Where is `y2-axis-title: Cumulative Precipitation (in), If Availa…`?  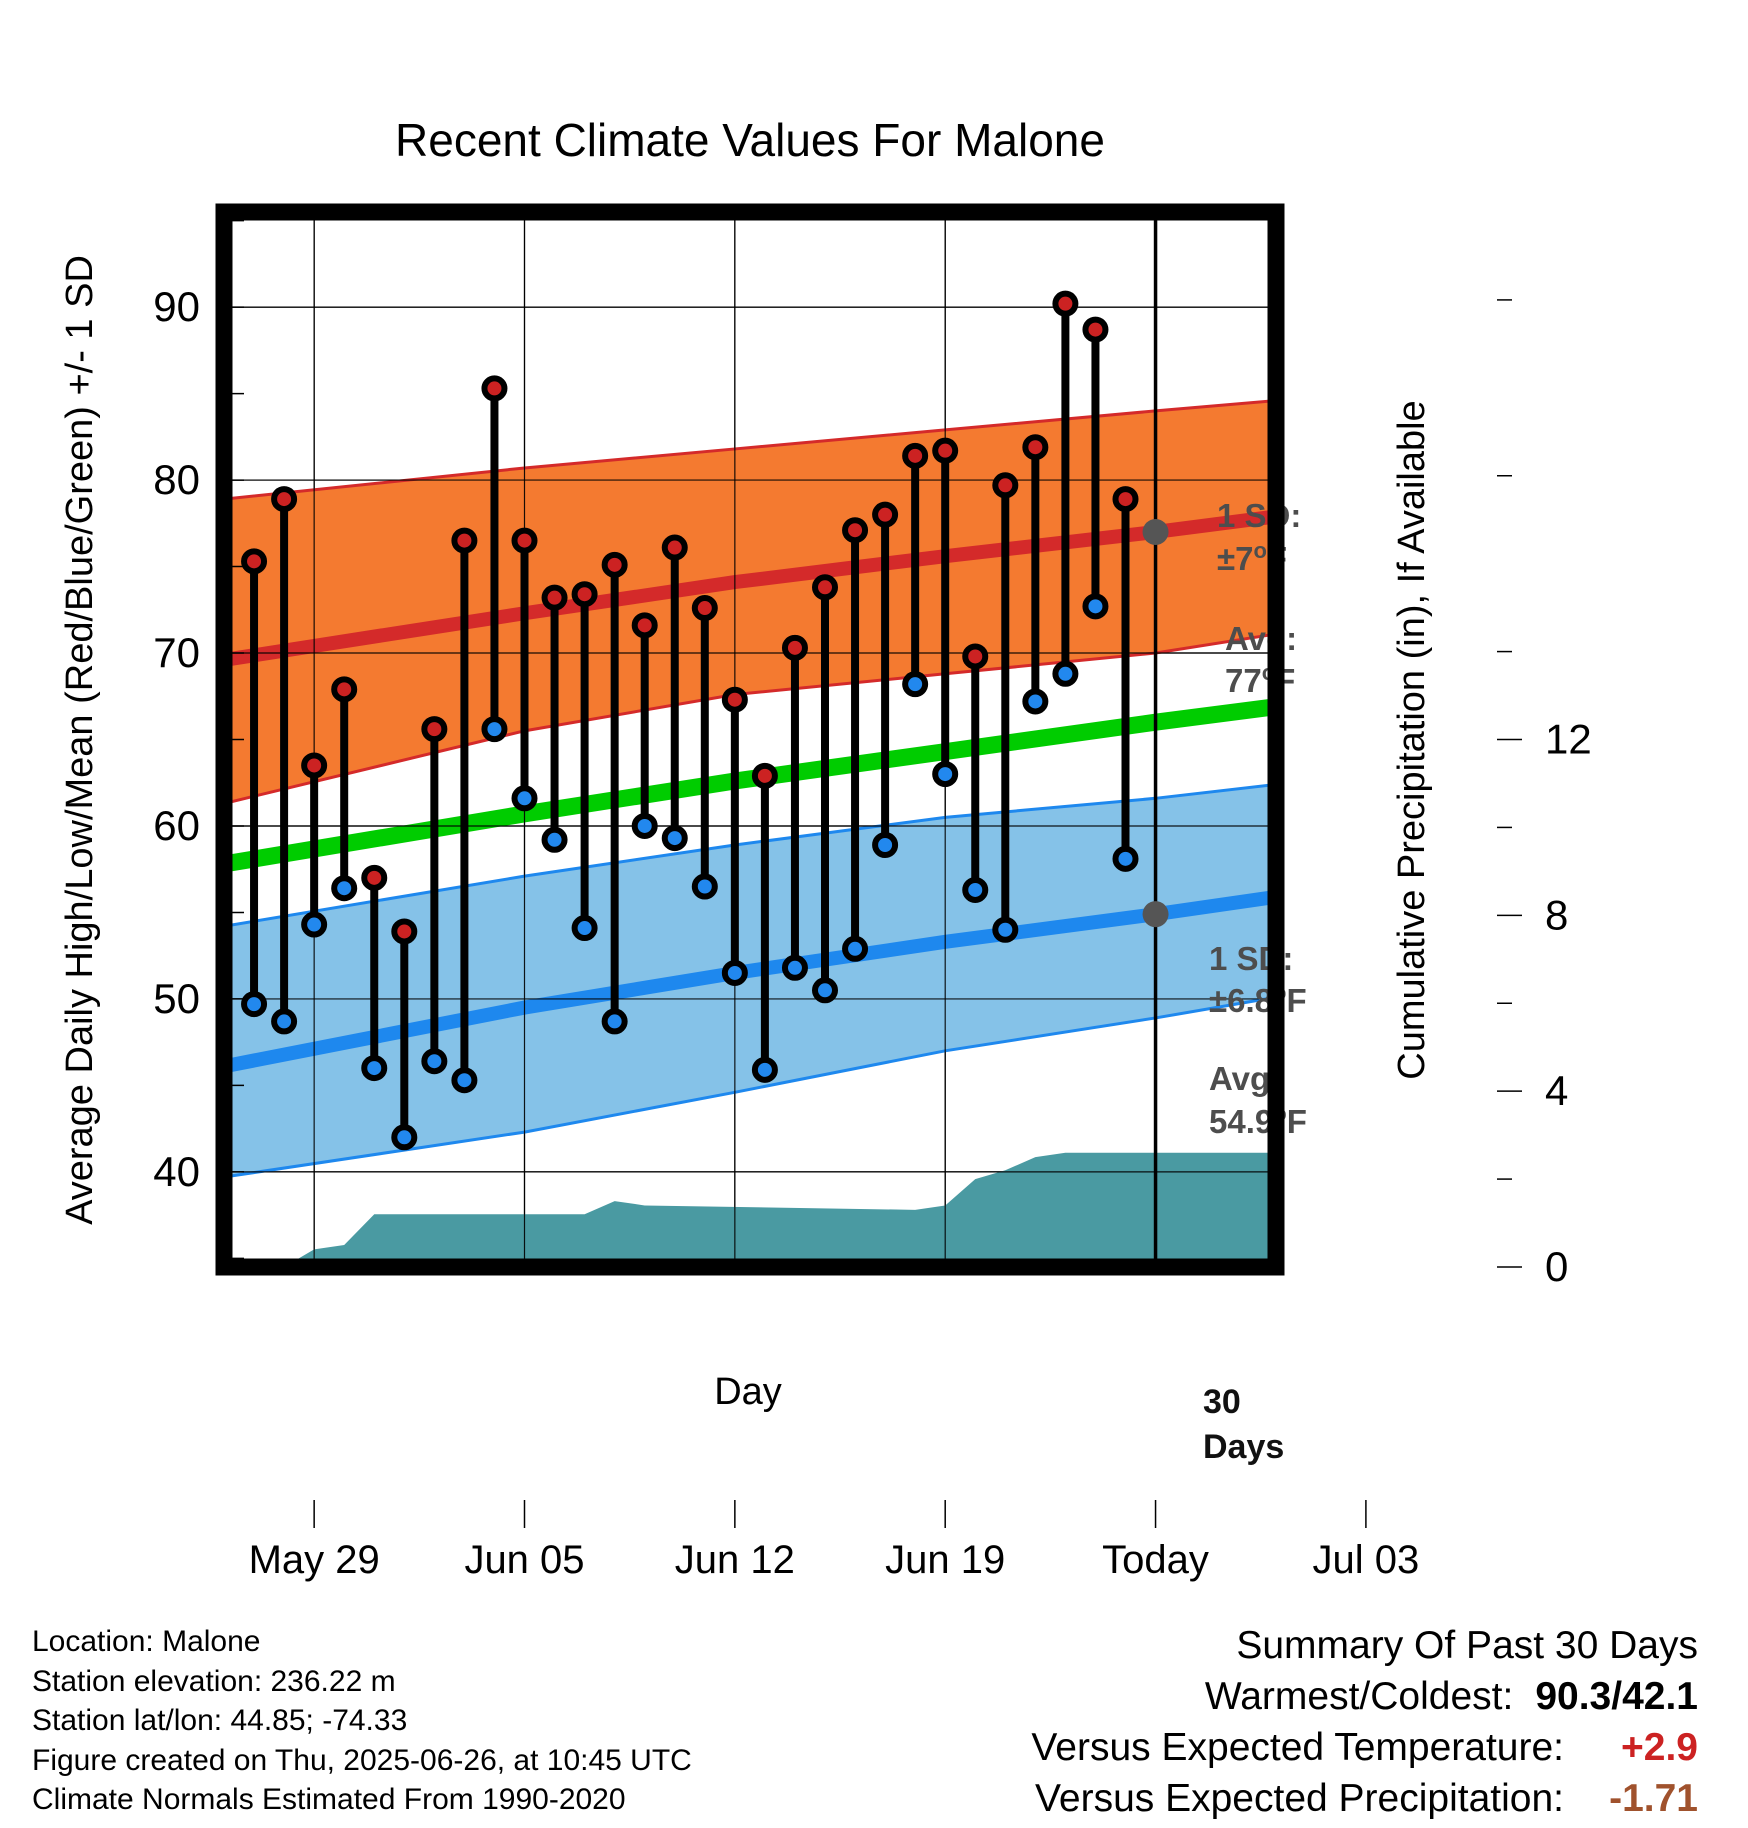 y2-axis-title: Cumulative Precipitation (in), If Availa… is located at coordinates (1412, 739).